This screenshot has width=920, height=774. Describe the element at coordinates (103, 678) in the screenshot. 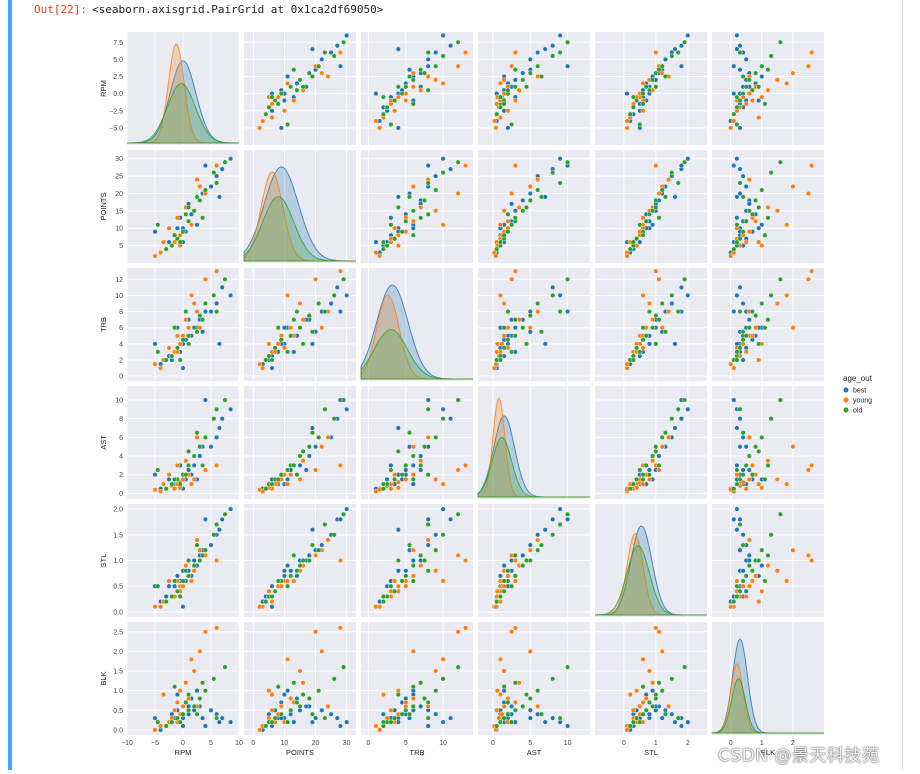

I see `y-axis-label-BLK: BLK` at that location.